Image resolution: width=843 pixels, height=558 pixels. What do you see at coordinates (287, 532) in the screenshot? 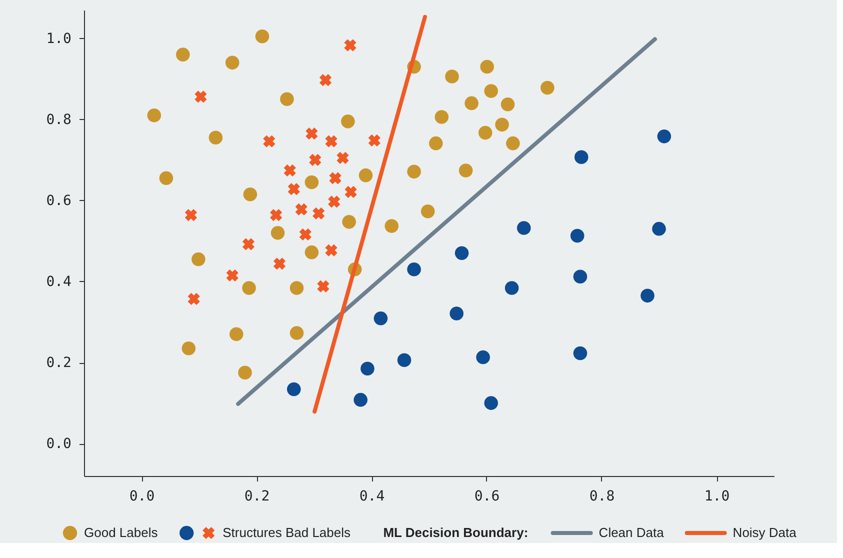
I see `legend-label: Structures Bad Labels` at bounding box center [287, 532].